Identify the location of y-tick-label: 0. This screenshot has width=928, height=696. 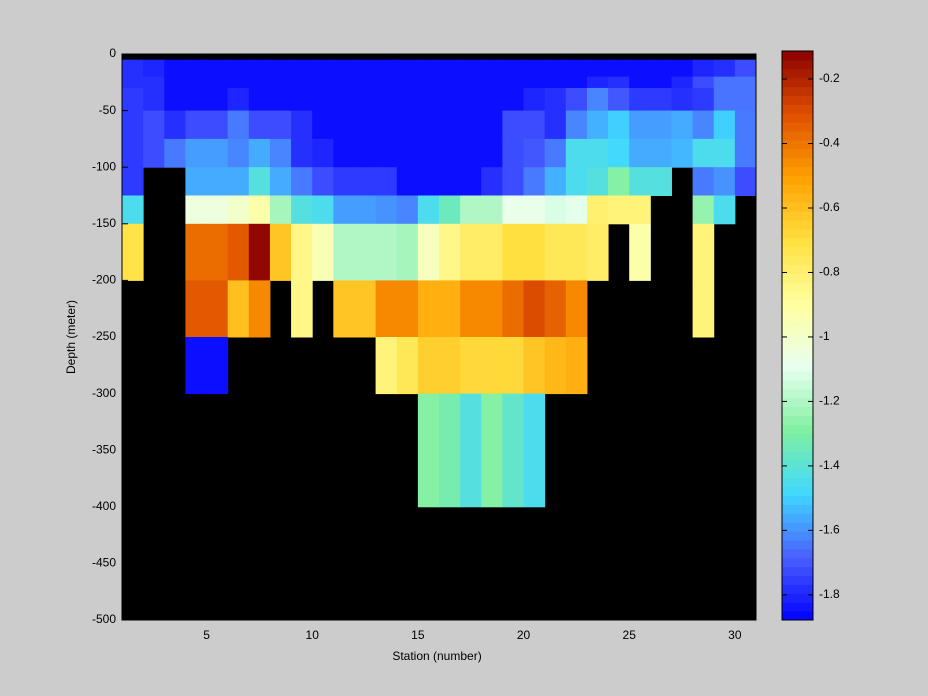
(112, 53).